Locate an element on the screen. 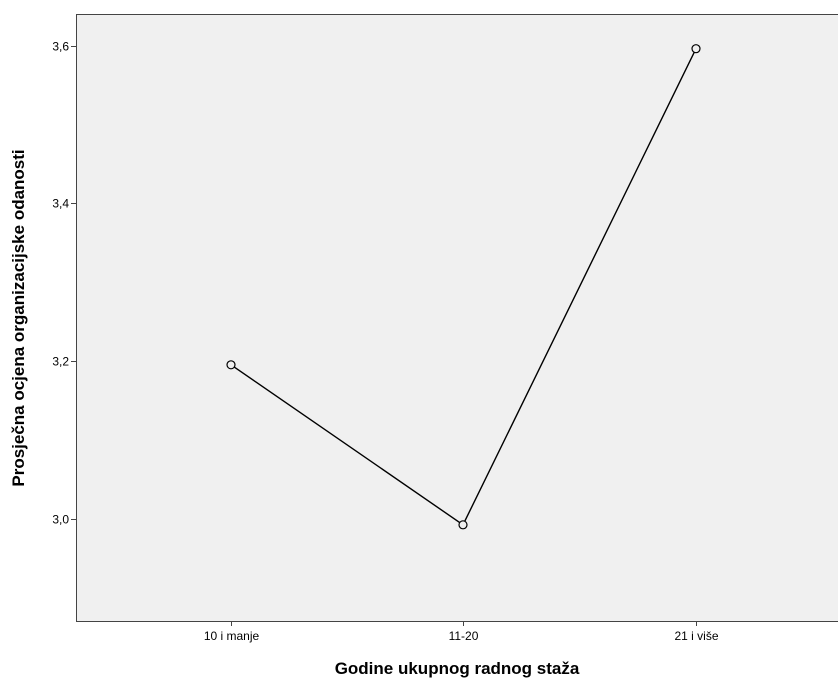 This screenshot has width=838, height=682. x-tick-label: 11-20 is located at coordinates (464, 636).